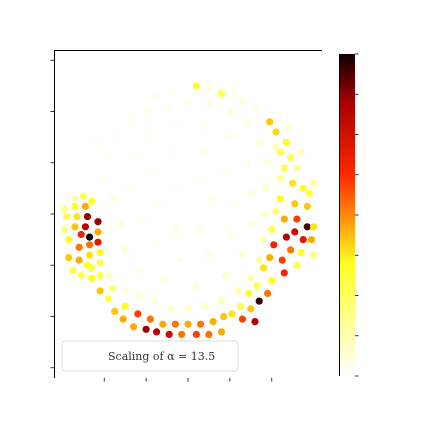 This screenshot has width=432, height=432. I want to click on x-axis-ticks, so click(188, 380).